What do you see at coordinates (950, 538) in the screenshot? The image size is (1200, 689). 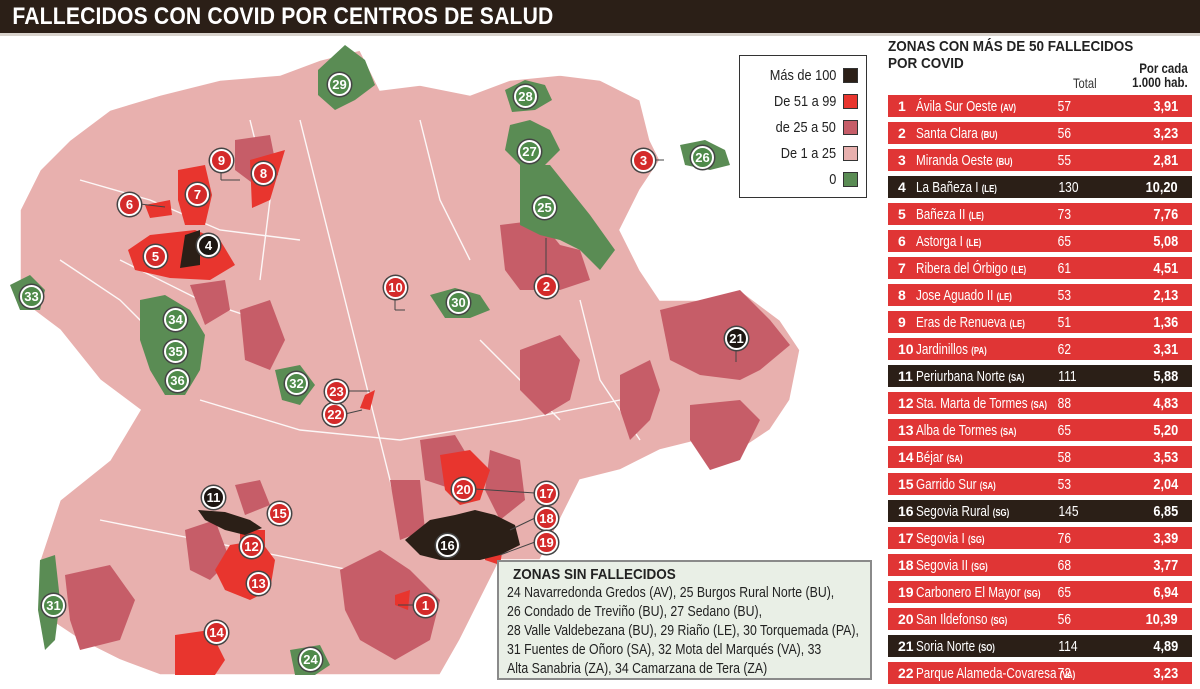 I see `row-zone-name: Segovia I (SG)` at bounding box center [950, 538].